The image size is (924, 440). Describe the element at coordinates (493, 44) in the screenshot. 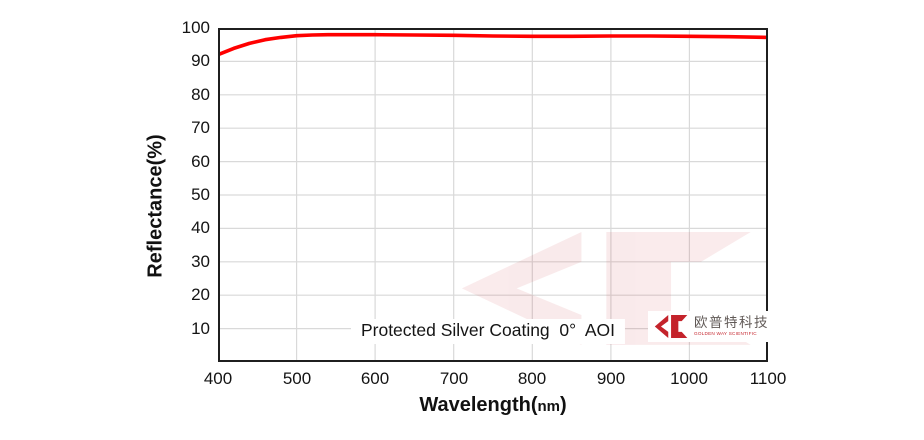

I see `reflectance-curve` at that location.